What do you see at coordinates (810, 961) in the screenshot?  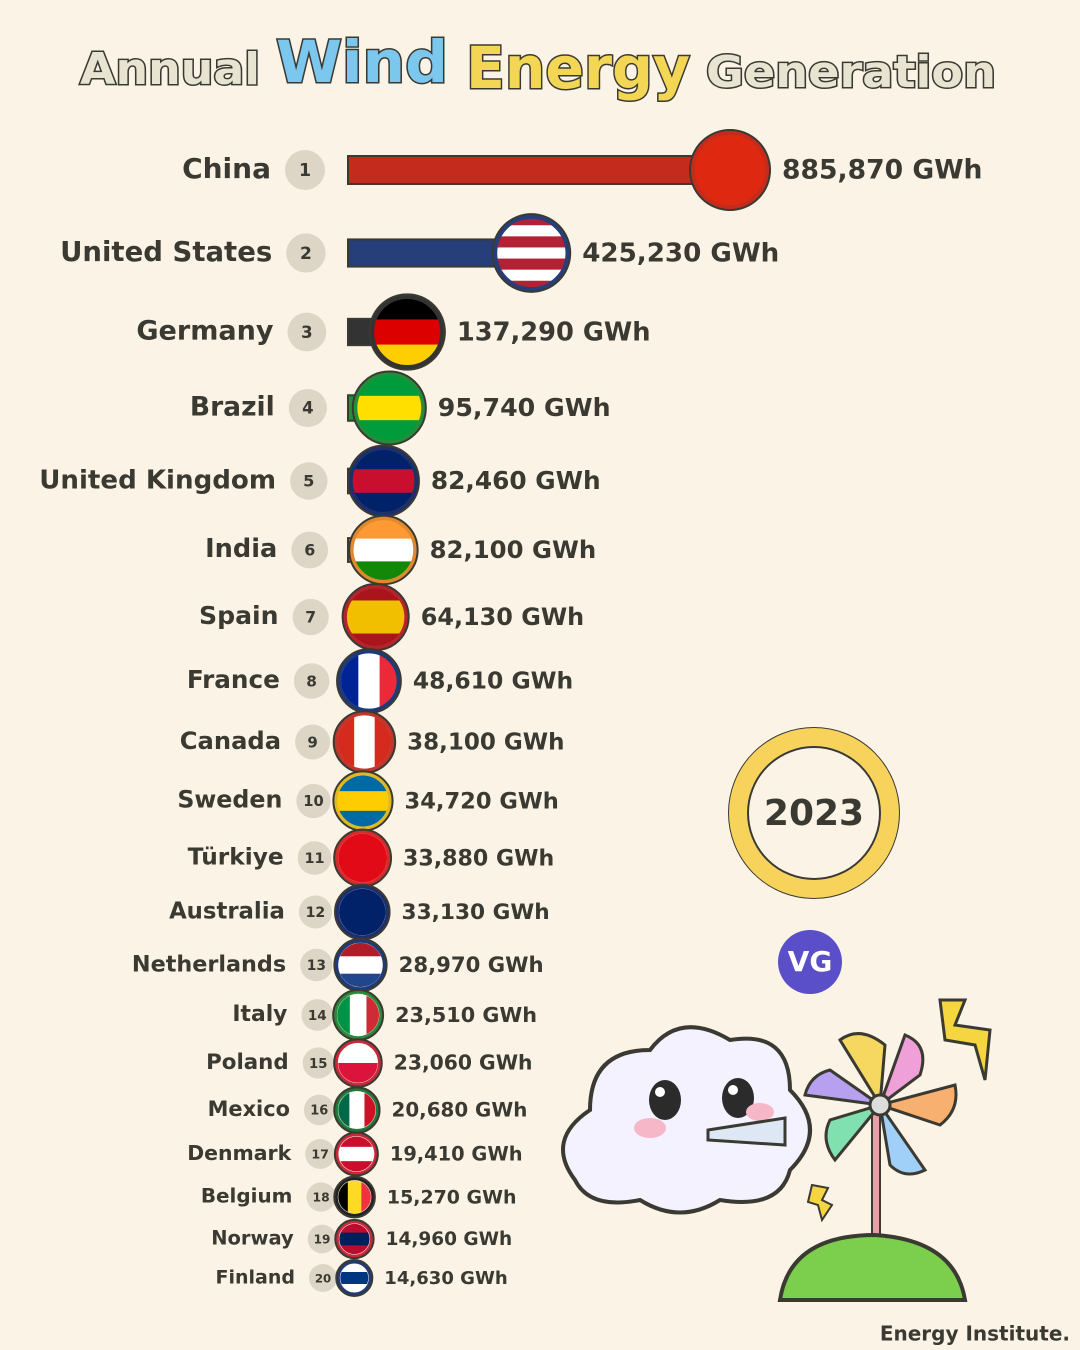 I see `logo-text: VG` at bounding box center [810, 961].